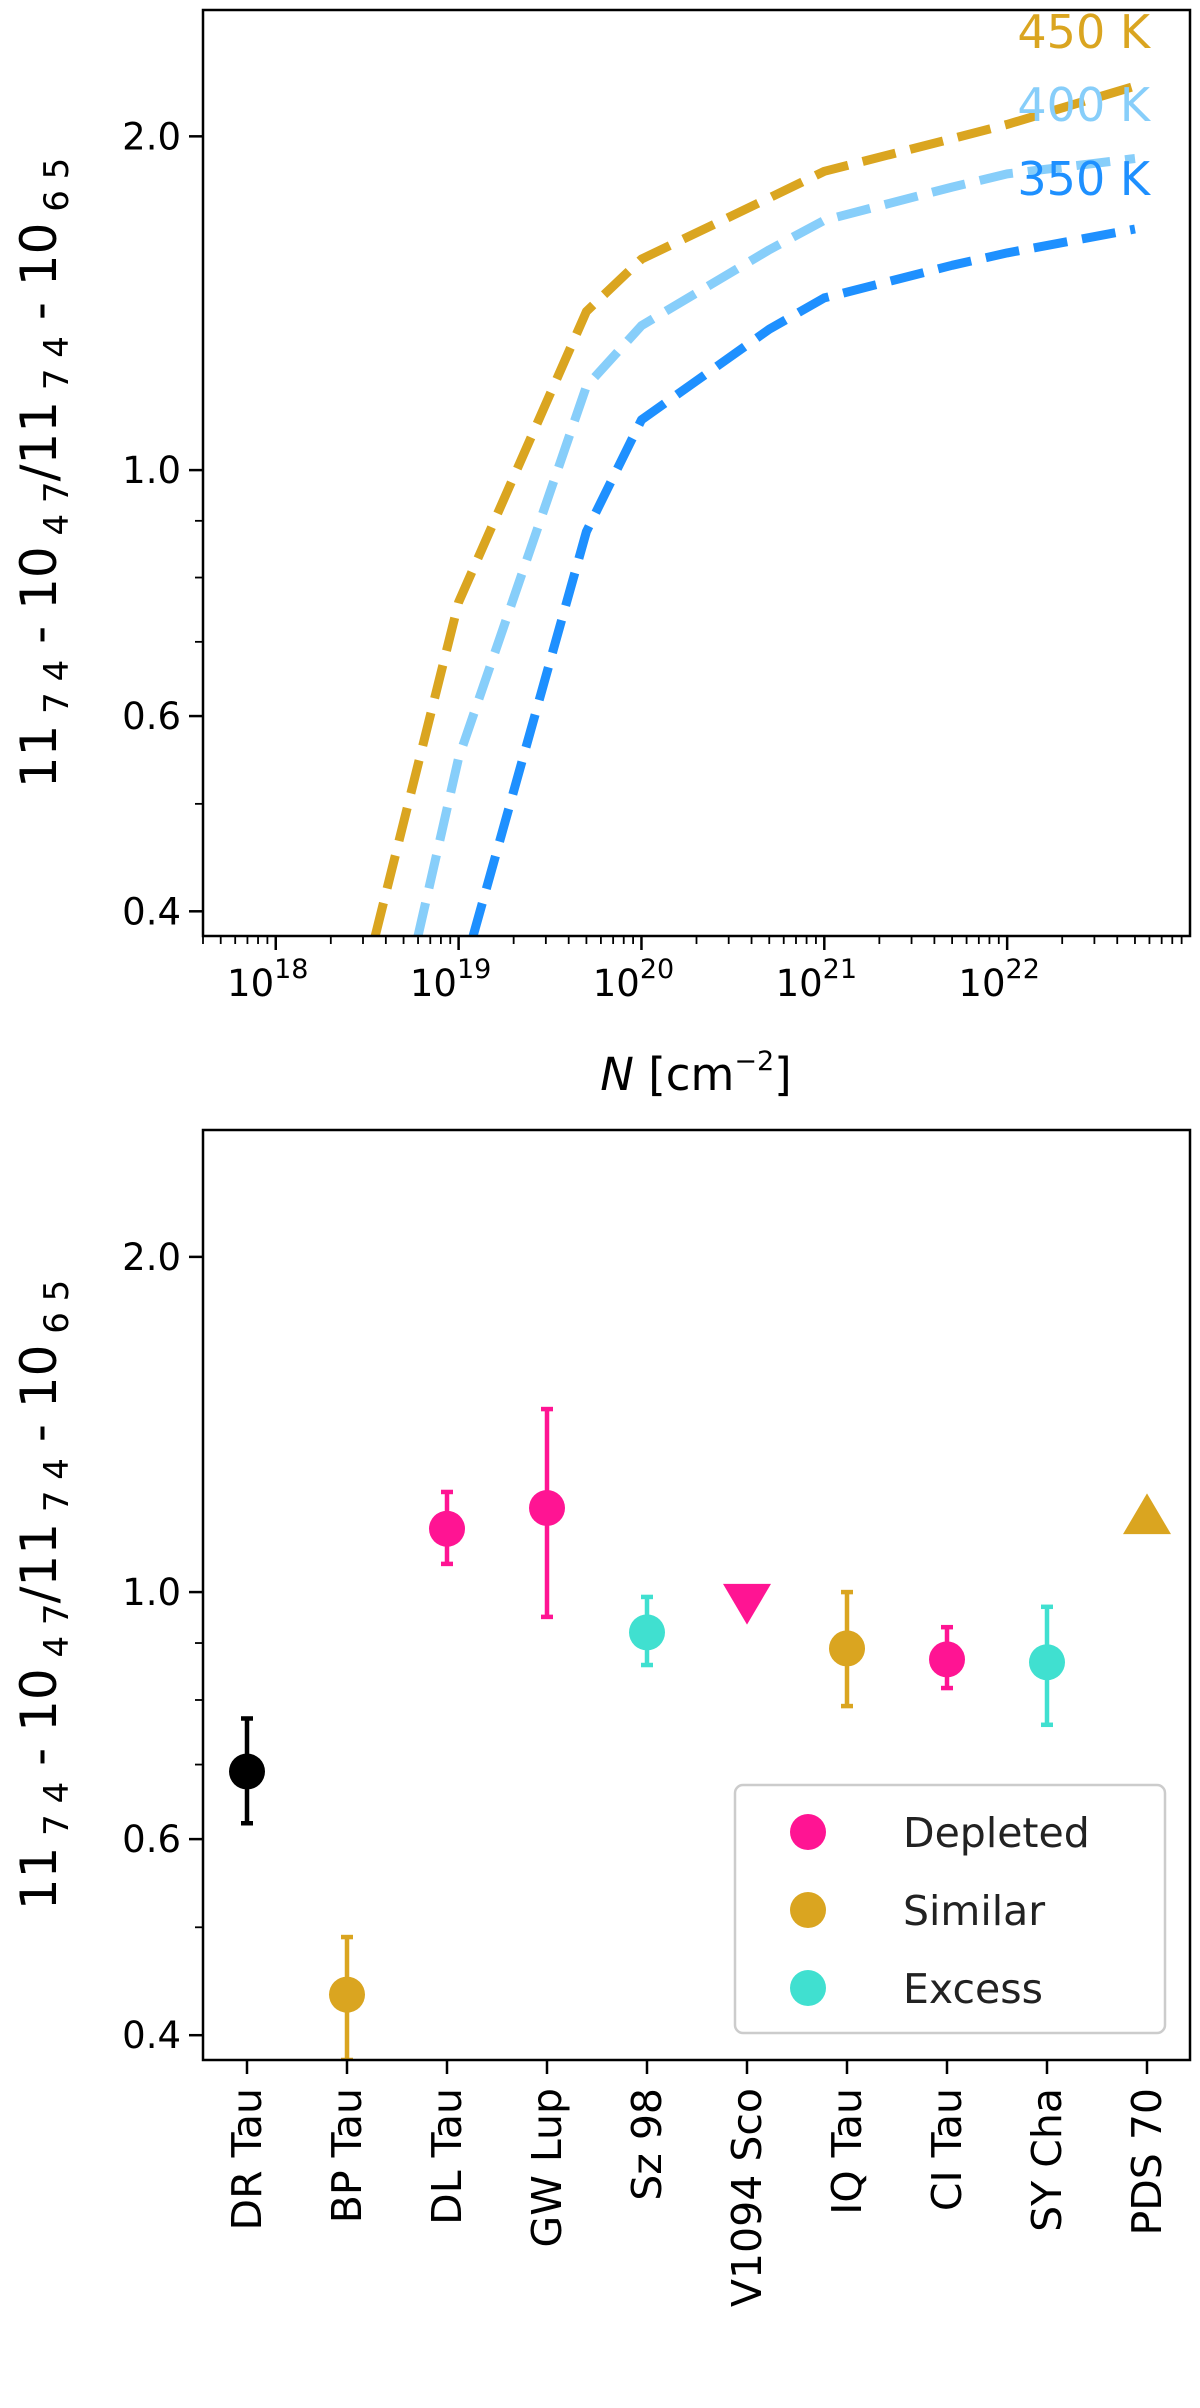  I want to click on legend-label-depleted: Depleted, so click(996, 1833).